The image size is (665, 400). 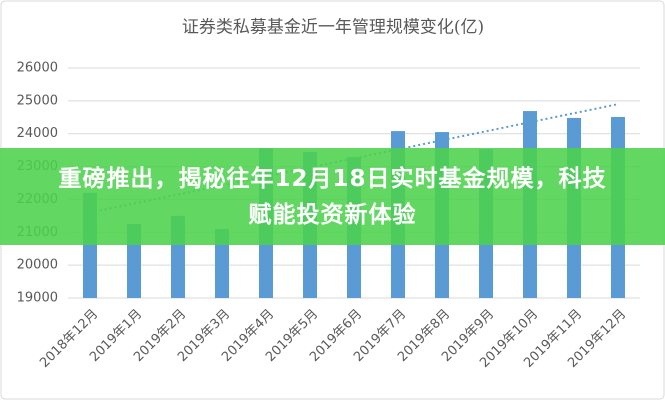 I want to click on y-tick-label: 20000, so click(x=37, y=265).